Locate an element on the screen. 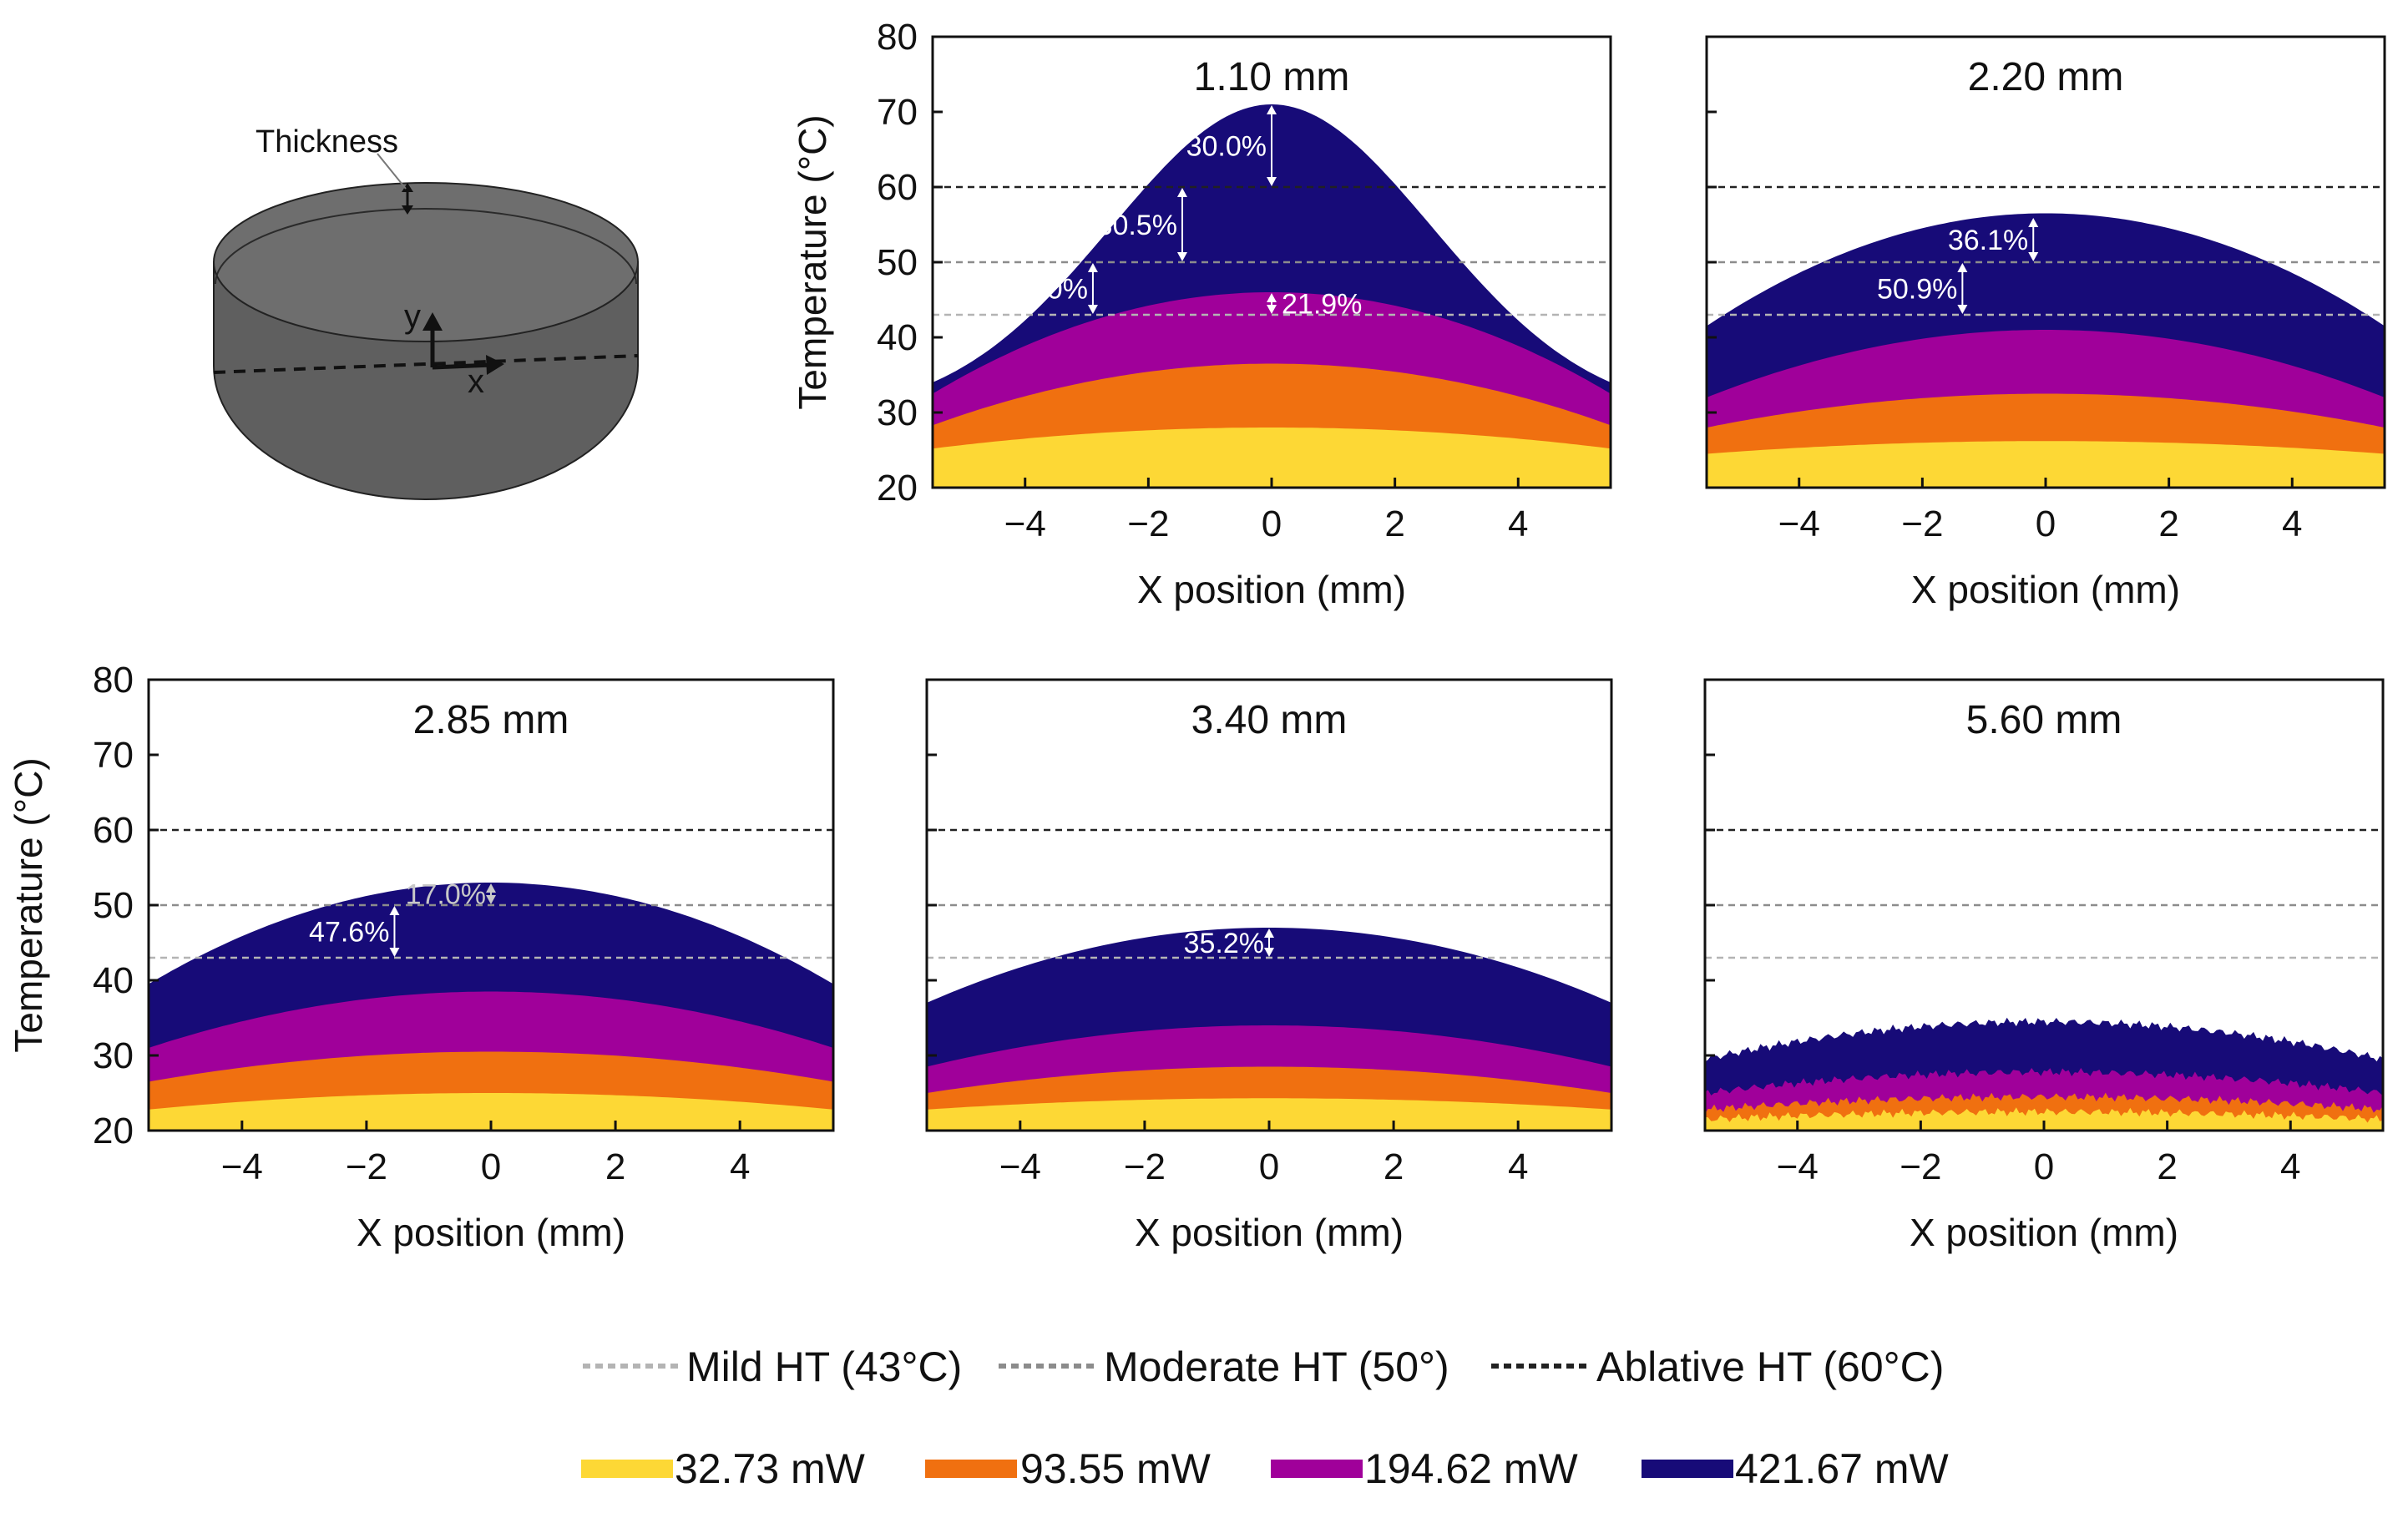 Image resolution: width=2408 pixels, height=1513 pixels. legend-swatch-93-55mw is located at coordinates (971, 1469).